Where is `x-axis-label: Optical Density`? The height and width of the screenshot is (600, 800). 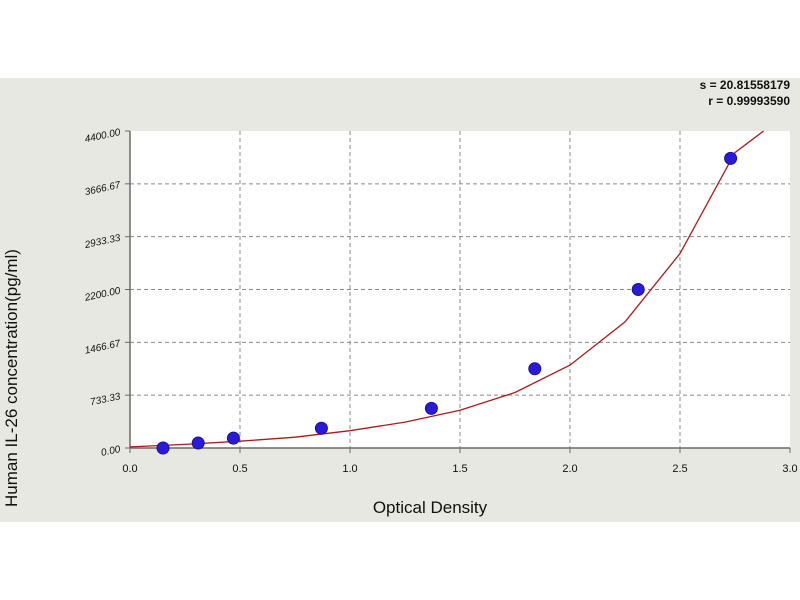
x-axis-label: Optical Density is located at coordinates (430, 507).